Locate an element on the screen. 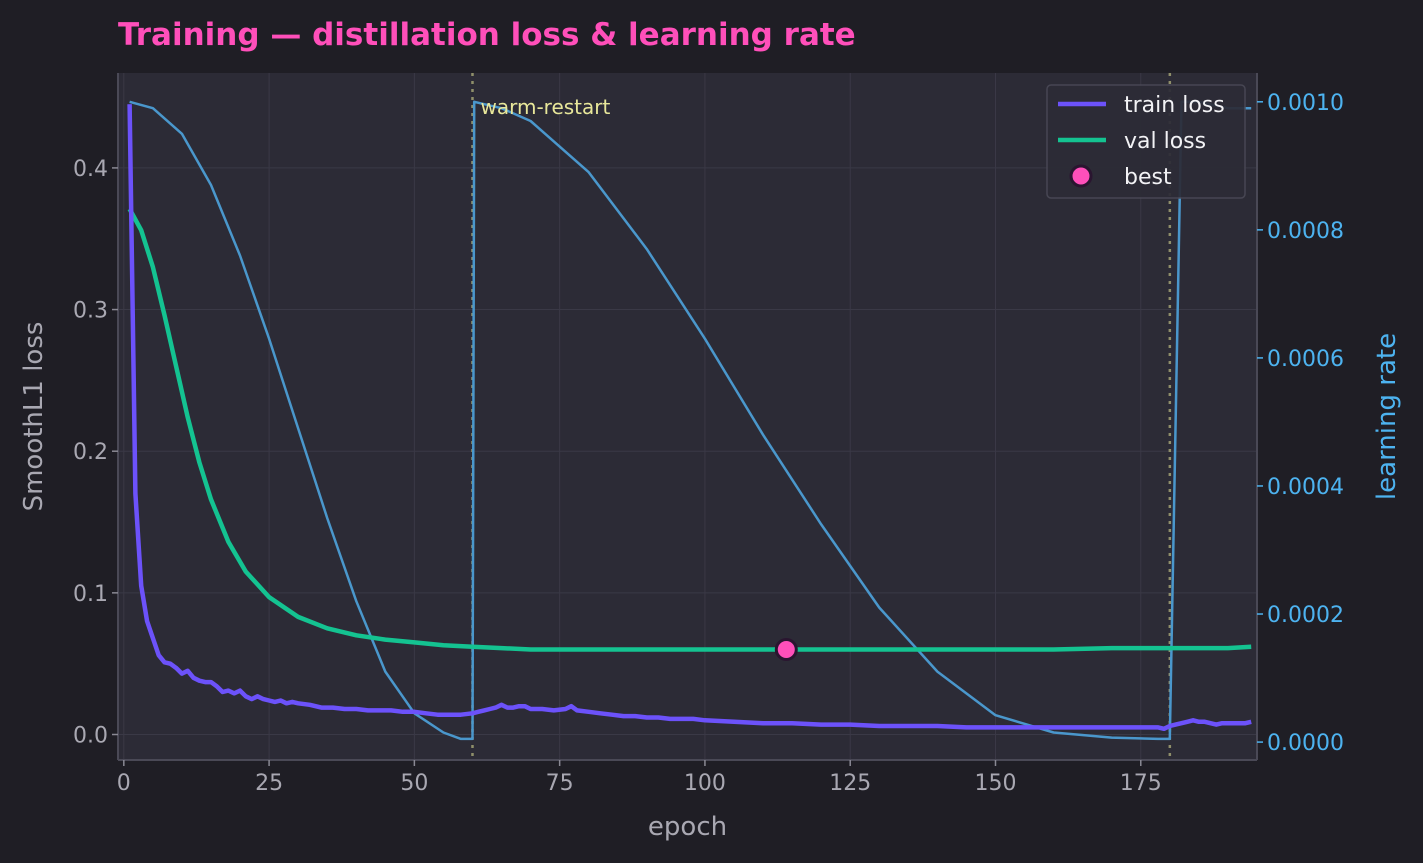 This screenshot has width=1423, height=863. annotations: warm-restart is located at coordinates (545, 107).